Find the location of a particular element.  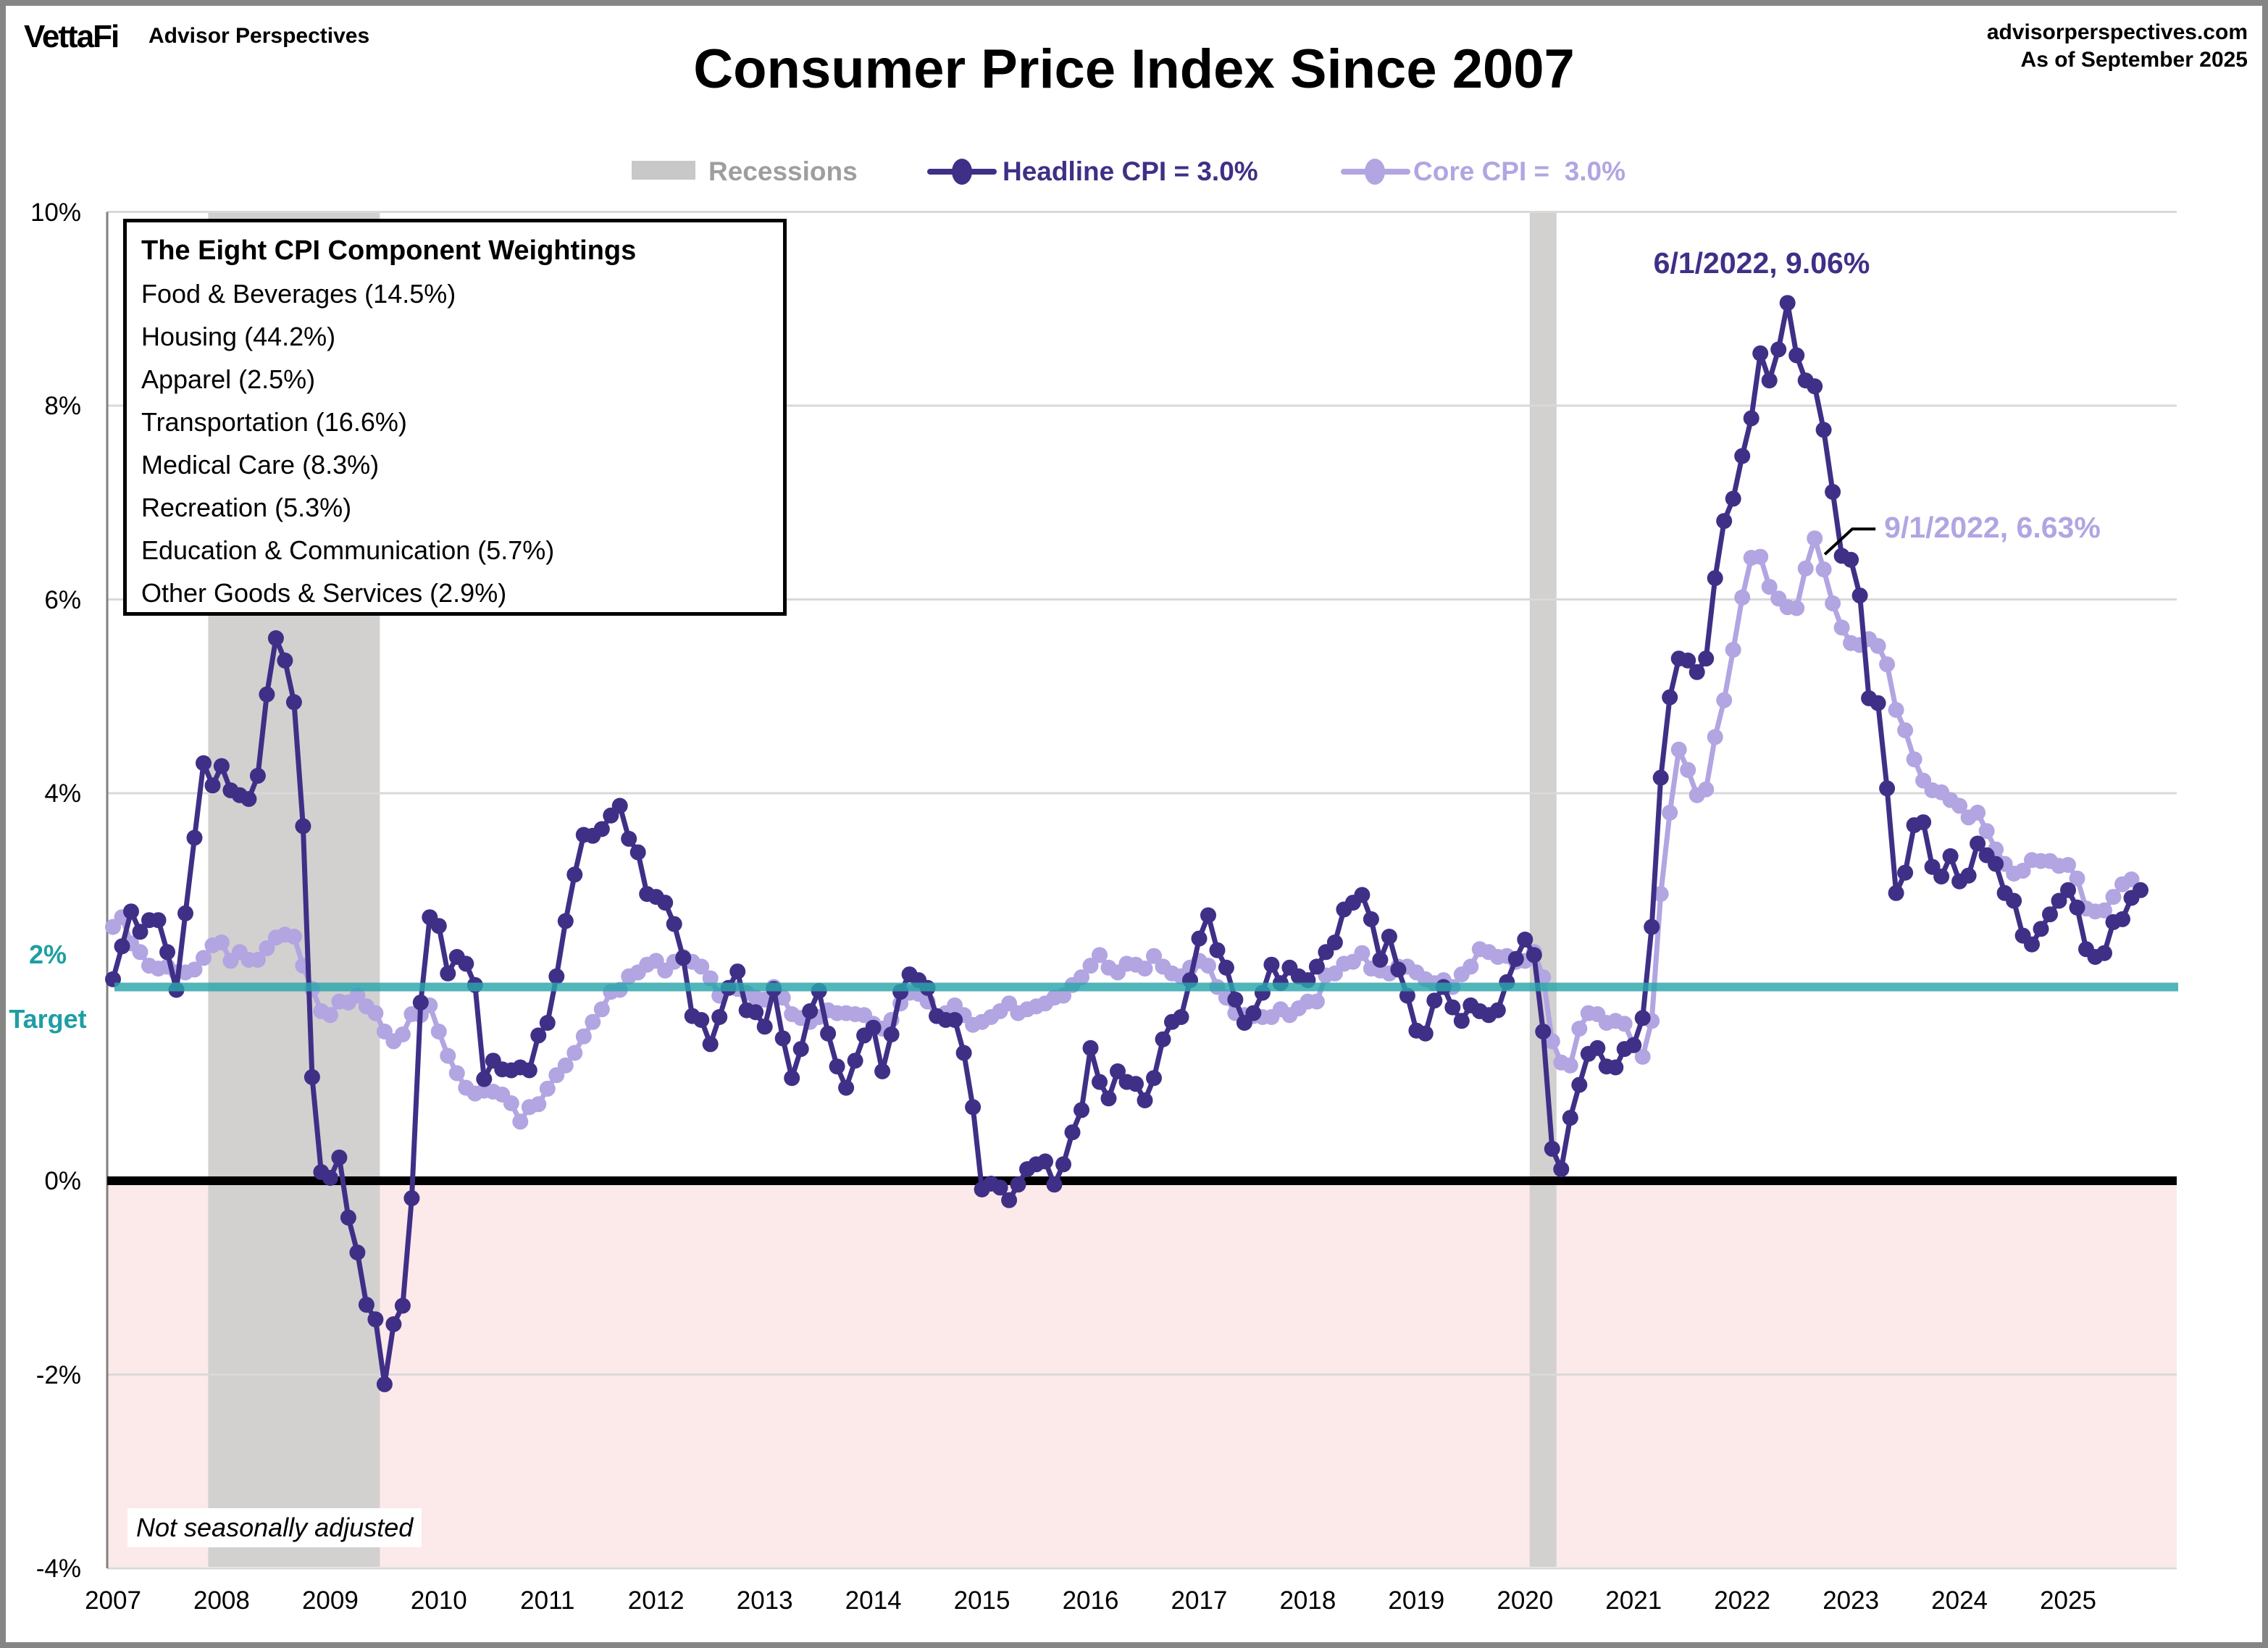

y-axis-label: 8% is located at coordinates (63, 406).